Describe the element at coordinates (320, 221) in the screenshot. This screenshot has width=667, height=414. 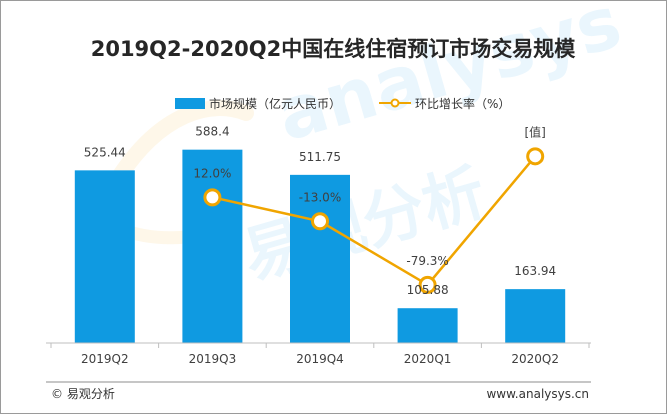
I see `growth-point-2019Q4` at that location.